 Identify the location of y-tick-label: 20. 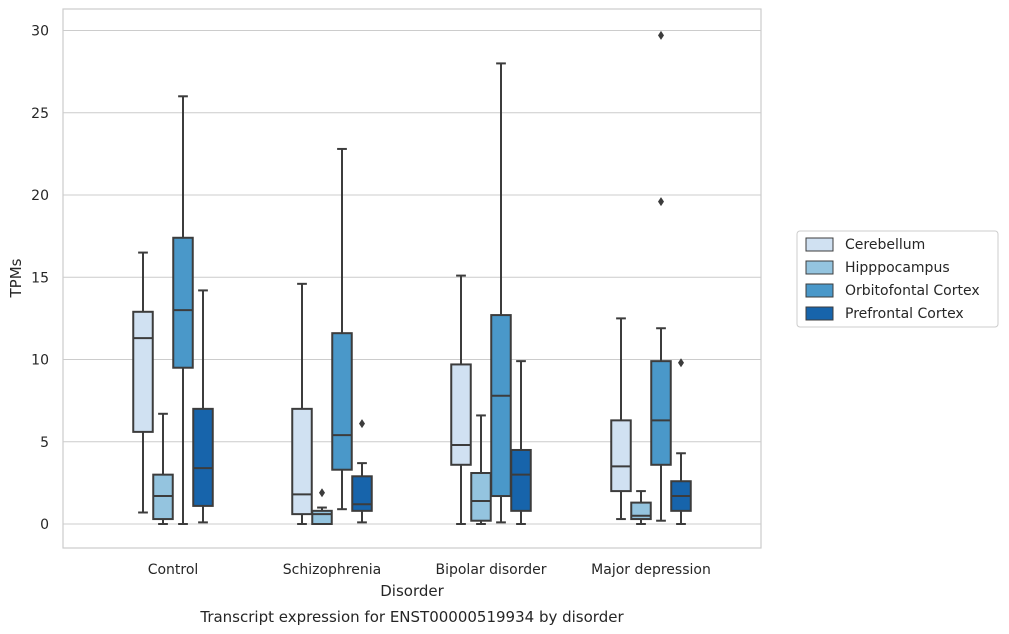
(40, 196).